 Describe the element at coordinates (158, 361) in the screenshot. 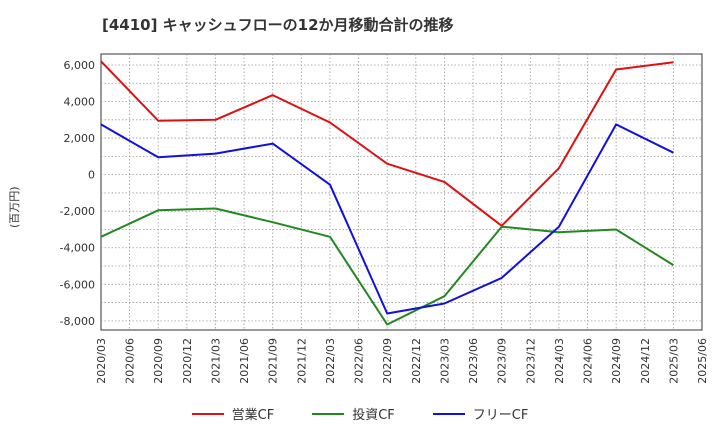

I see `x-tick-label: 2020/09` at that location.